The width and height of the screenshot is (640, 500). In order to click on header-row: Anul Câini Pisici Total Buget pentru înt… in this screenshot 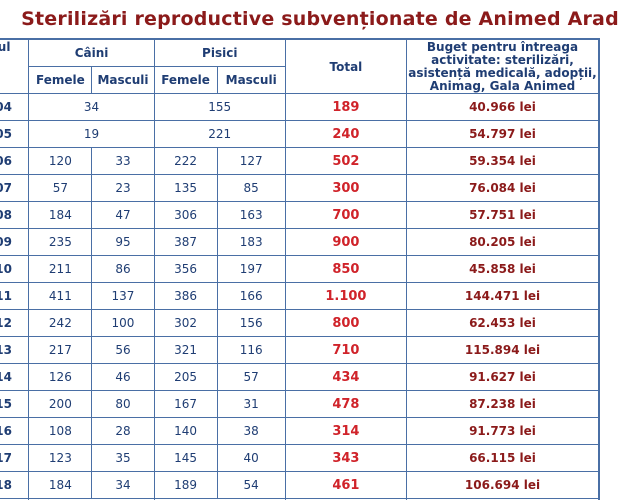, I will do `click(300, 66)`.